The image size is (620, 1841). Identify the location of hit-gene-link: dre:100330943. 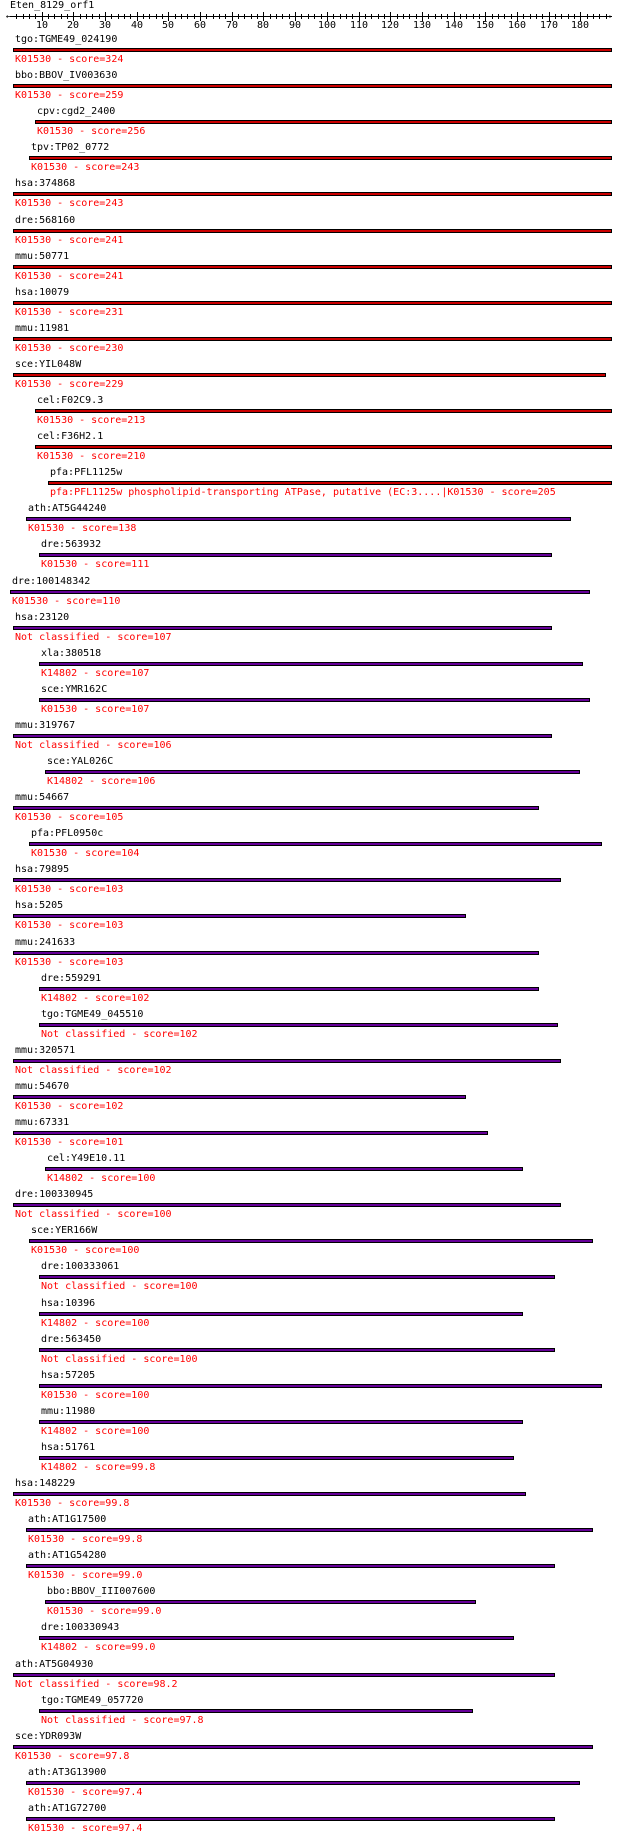
(80, 1627).